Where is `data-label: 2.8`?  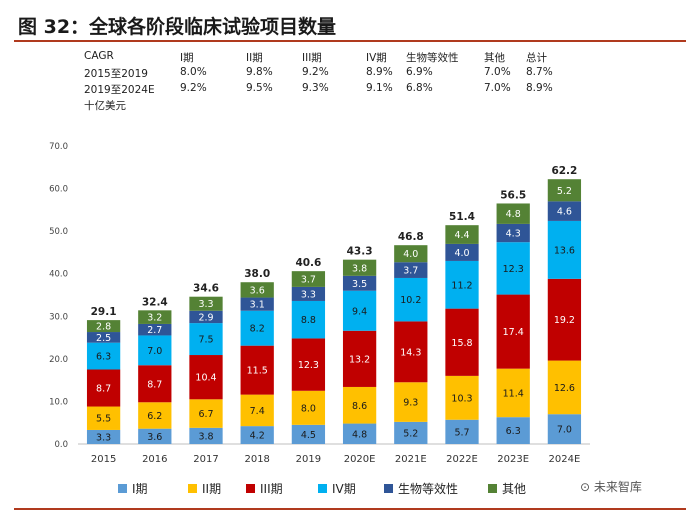
data-label: 2.8 is located at coordinates (103, 327).